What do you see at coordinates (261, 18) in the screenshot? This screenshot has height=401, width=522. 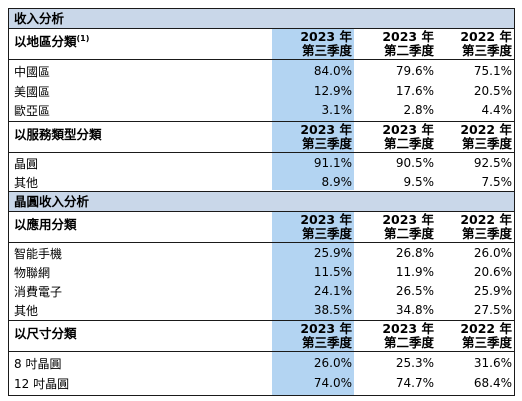 I see `section-revenue-analysis: 收入分析` at bounding box center [261, 18].